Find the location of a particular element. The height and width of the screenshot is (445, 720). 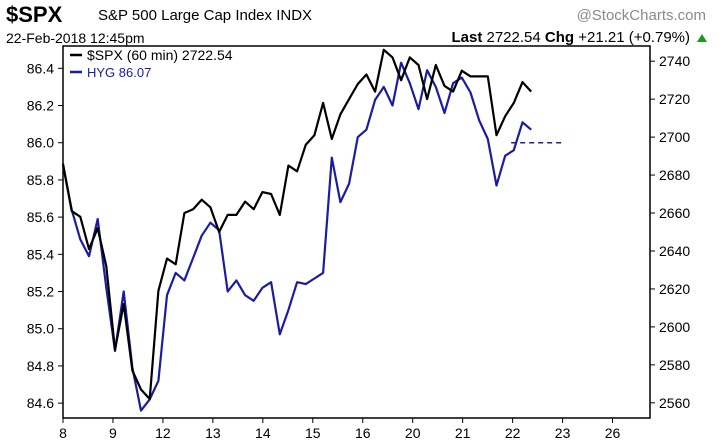

up-arrow-icon is located at coordinates (702, 38).